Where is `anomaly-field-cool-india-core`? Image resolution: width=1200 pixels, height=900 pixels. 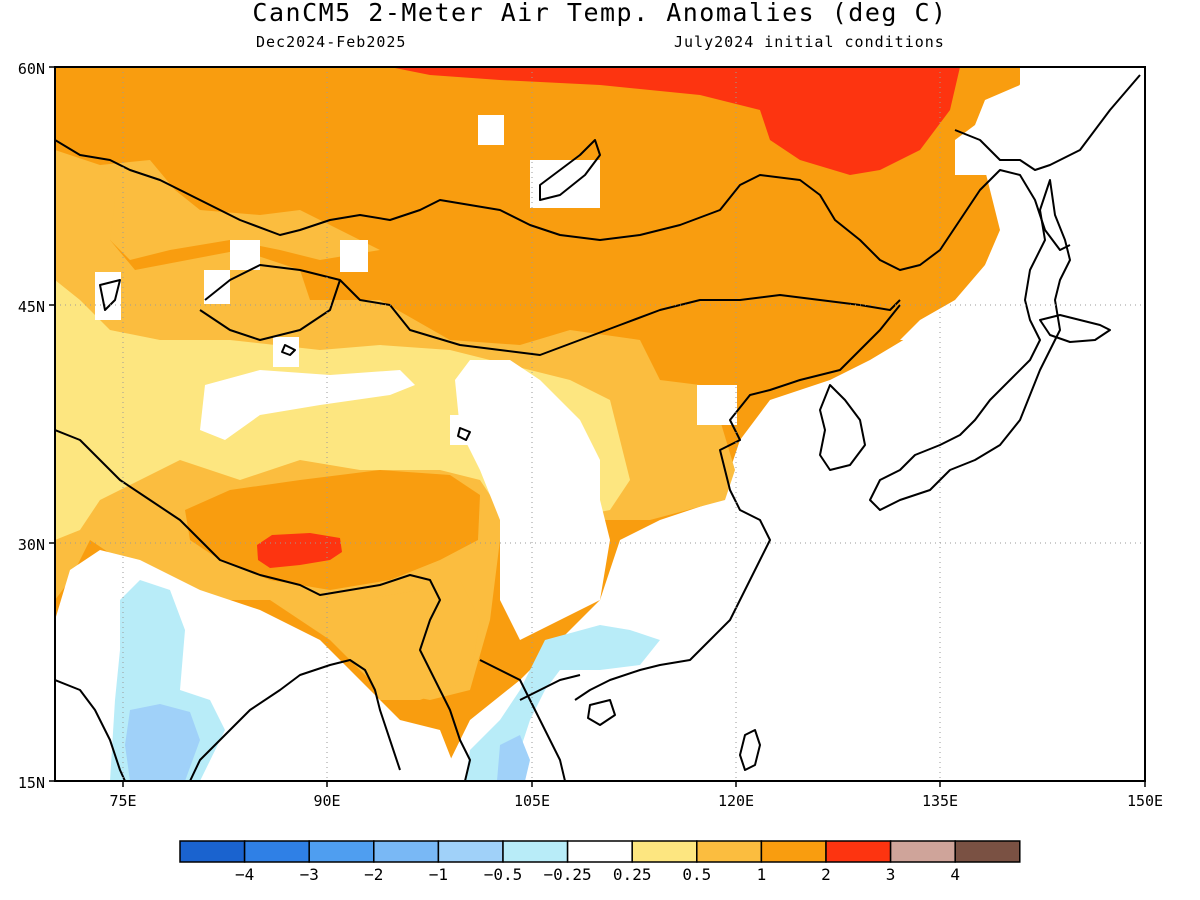
anomaly-field-cool-india-core is located at coordinates (162, 742).